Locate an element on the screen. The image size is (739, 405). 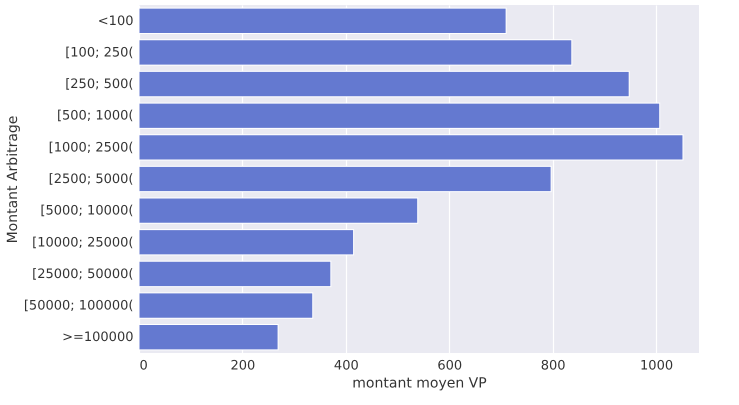
x-tick-label: 1000 is located at coordinates (657, 366).